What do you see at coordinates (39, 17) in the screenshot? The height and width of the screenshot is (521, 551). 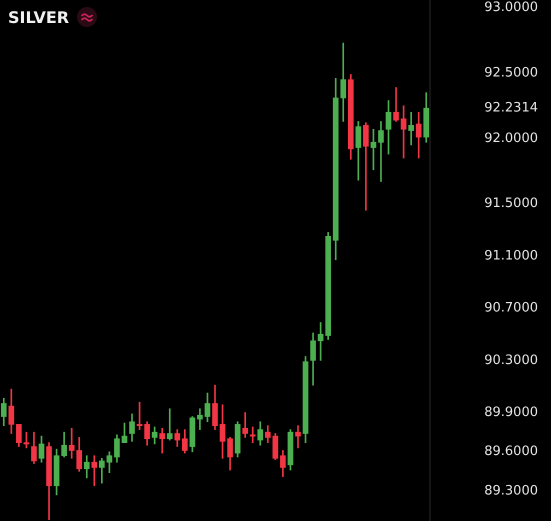 I see `text: SILVER` at bounding box center [39, 17].